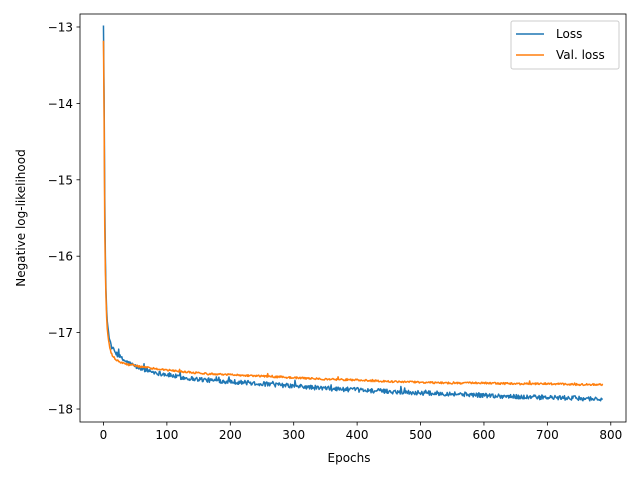  What do you see at coordinates (547, 435) in the screenshot?
I see `x-tick-label: 700` at bounding box center [547, 435].